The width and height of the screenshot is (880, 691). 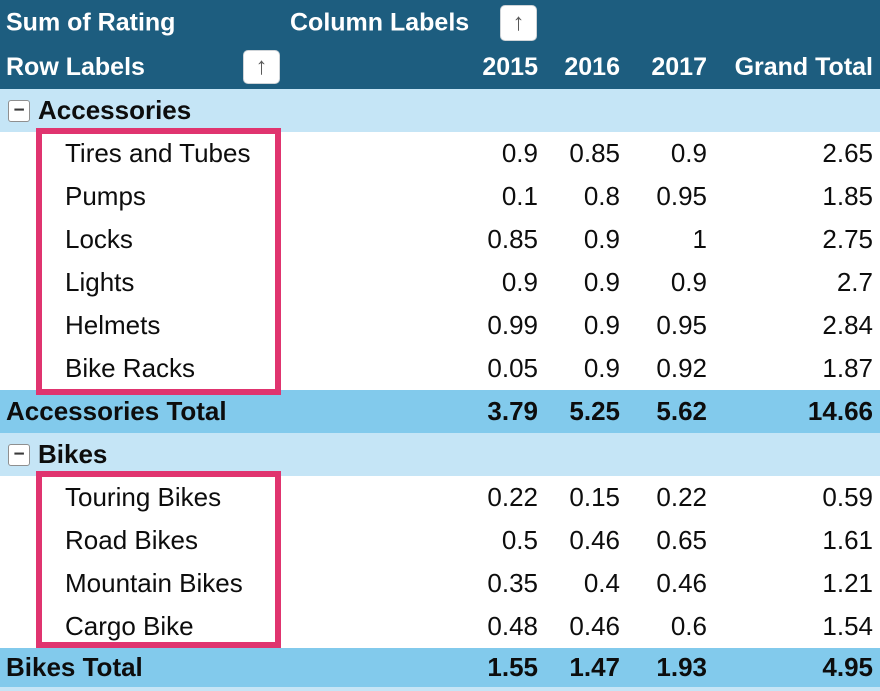 I want to click on group-row-accessories: − Accessories, so click(x=440, y=110).